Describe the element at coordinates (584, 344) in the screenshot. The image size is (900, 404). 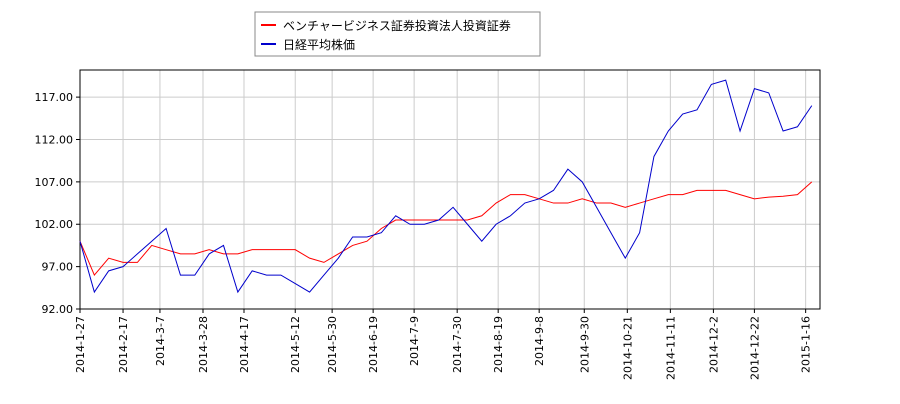
I see `x-tick-label: 2014-9-30` at that location.